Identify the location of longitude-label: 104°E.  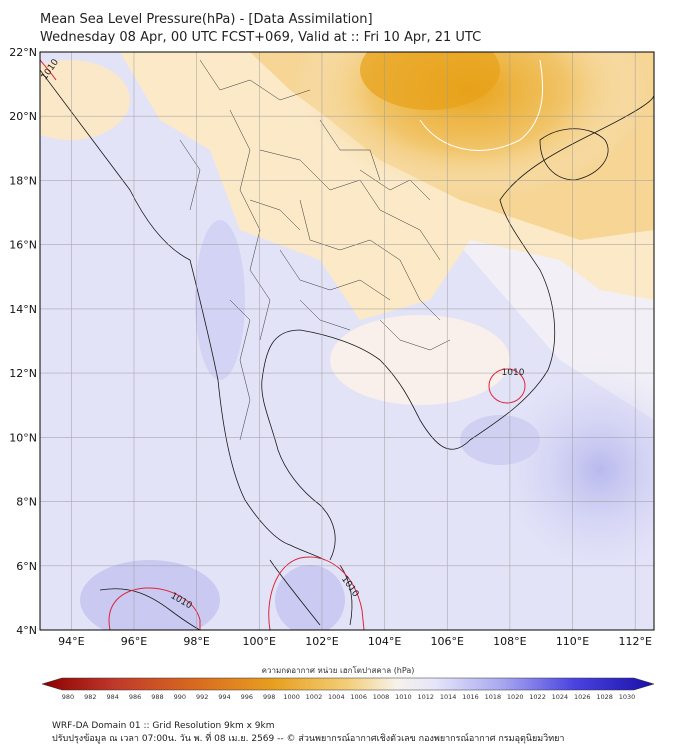
(384, 641).